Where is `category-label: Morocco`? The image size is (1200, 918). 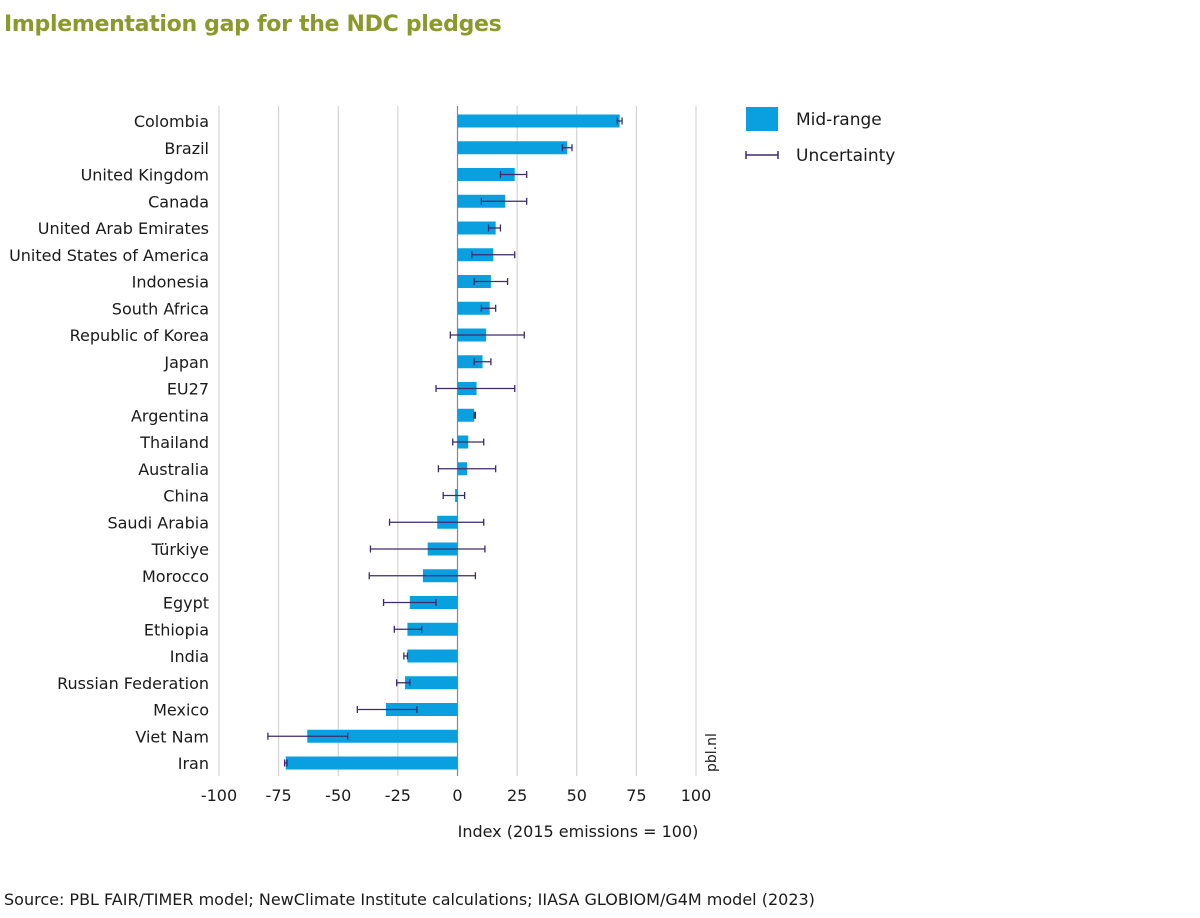
category-label: Morocco is located at coordinates (175, 576).